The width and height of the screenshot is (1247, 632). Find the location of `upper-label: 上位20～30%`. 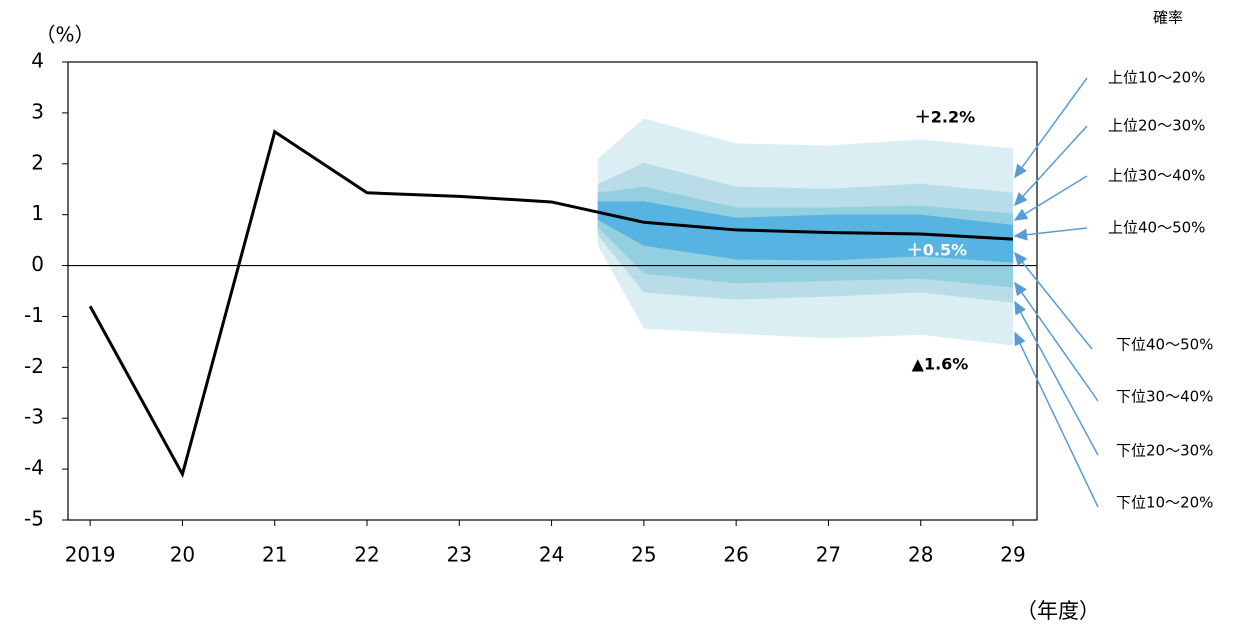

upper-label: 上位20～30% is located at coordinates (1156, 126).